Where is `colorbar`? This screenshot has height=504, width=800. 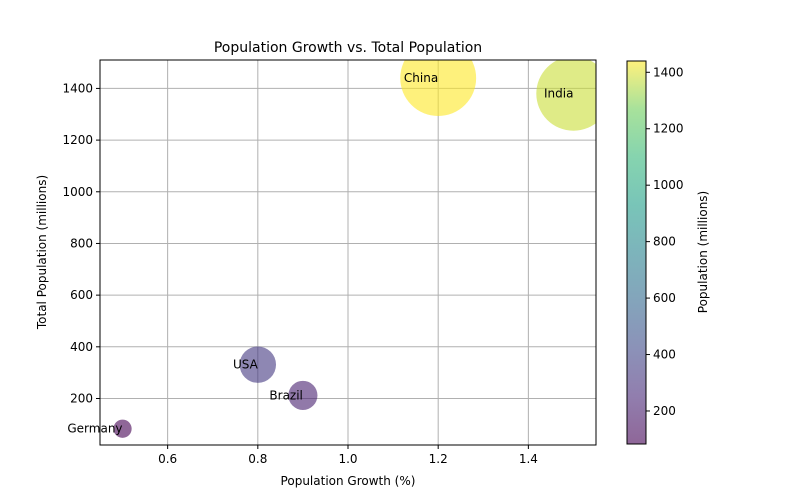
colorbar is located at coordinates (636, 252).